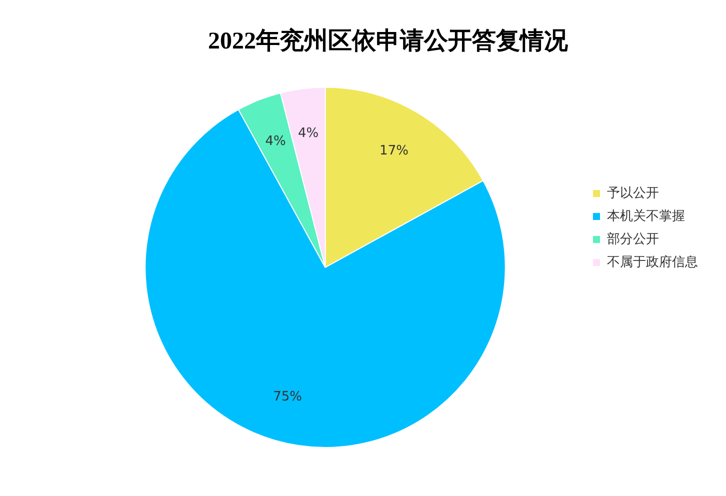 This screenshot has width=726, height=496. Describe the element at coordinates (394, 151) in the screenshot. I see `data-label: 17%` at that location.